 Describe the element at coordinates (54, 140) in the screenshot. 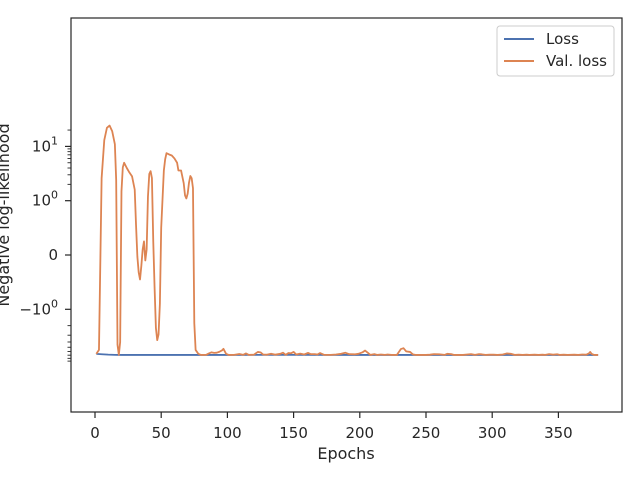

I see `y-tick-exponent: 1` at that location.